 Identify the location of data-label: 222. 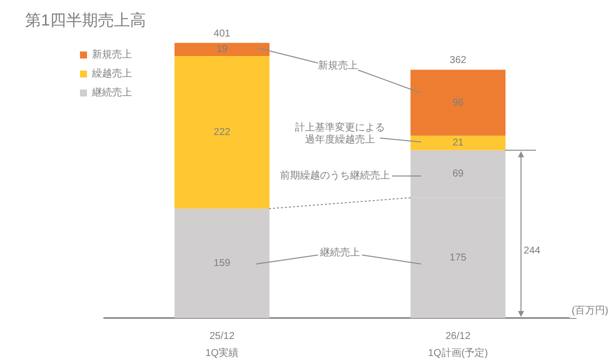
(222, 132).